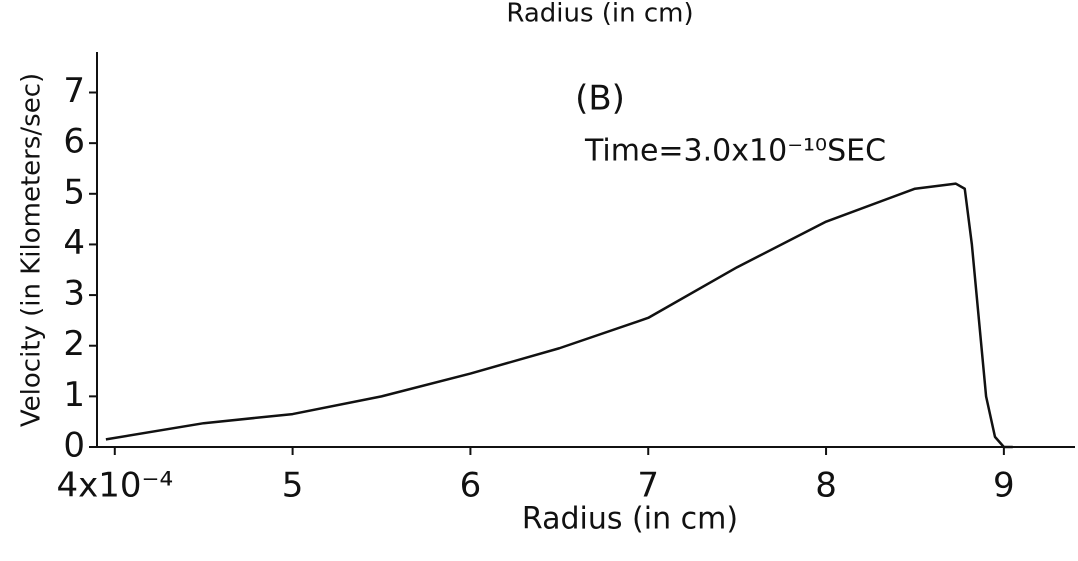 This screenshot has width=1078, height=561. Describe the element at coordinates (1004, 486) in the screenshot. I see `x-tick-label: 9` at that location.